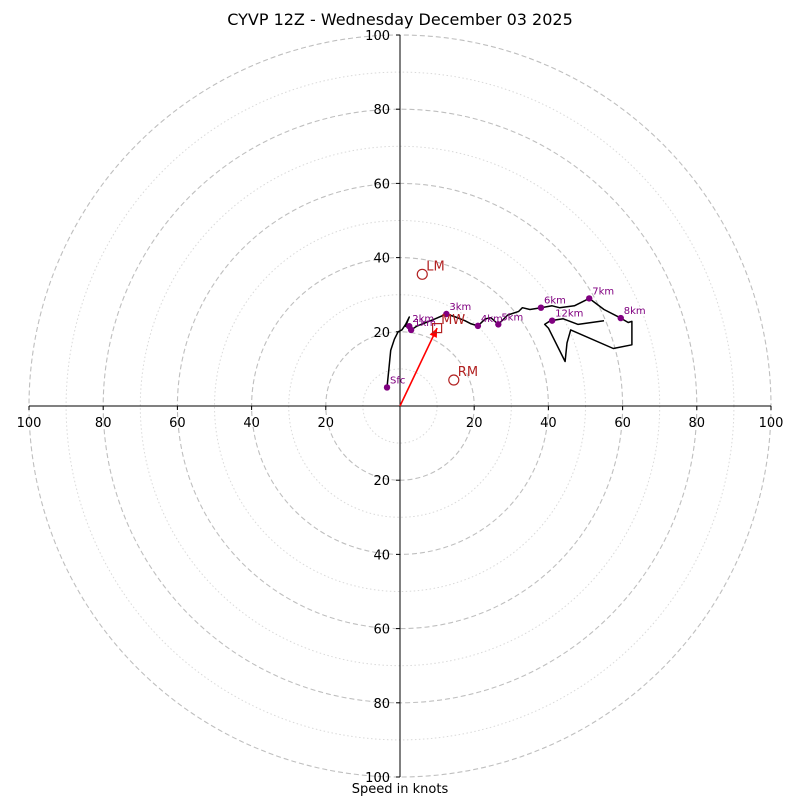 The width and height of the screenshot is (800, 800). What do you see at coordinates (635, 311) in the screenshot?
I see `height-label: 8km` at bounding box center [635, 311].